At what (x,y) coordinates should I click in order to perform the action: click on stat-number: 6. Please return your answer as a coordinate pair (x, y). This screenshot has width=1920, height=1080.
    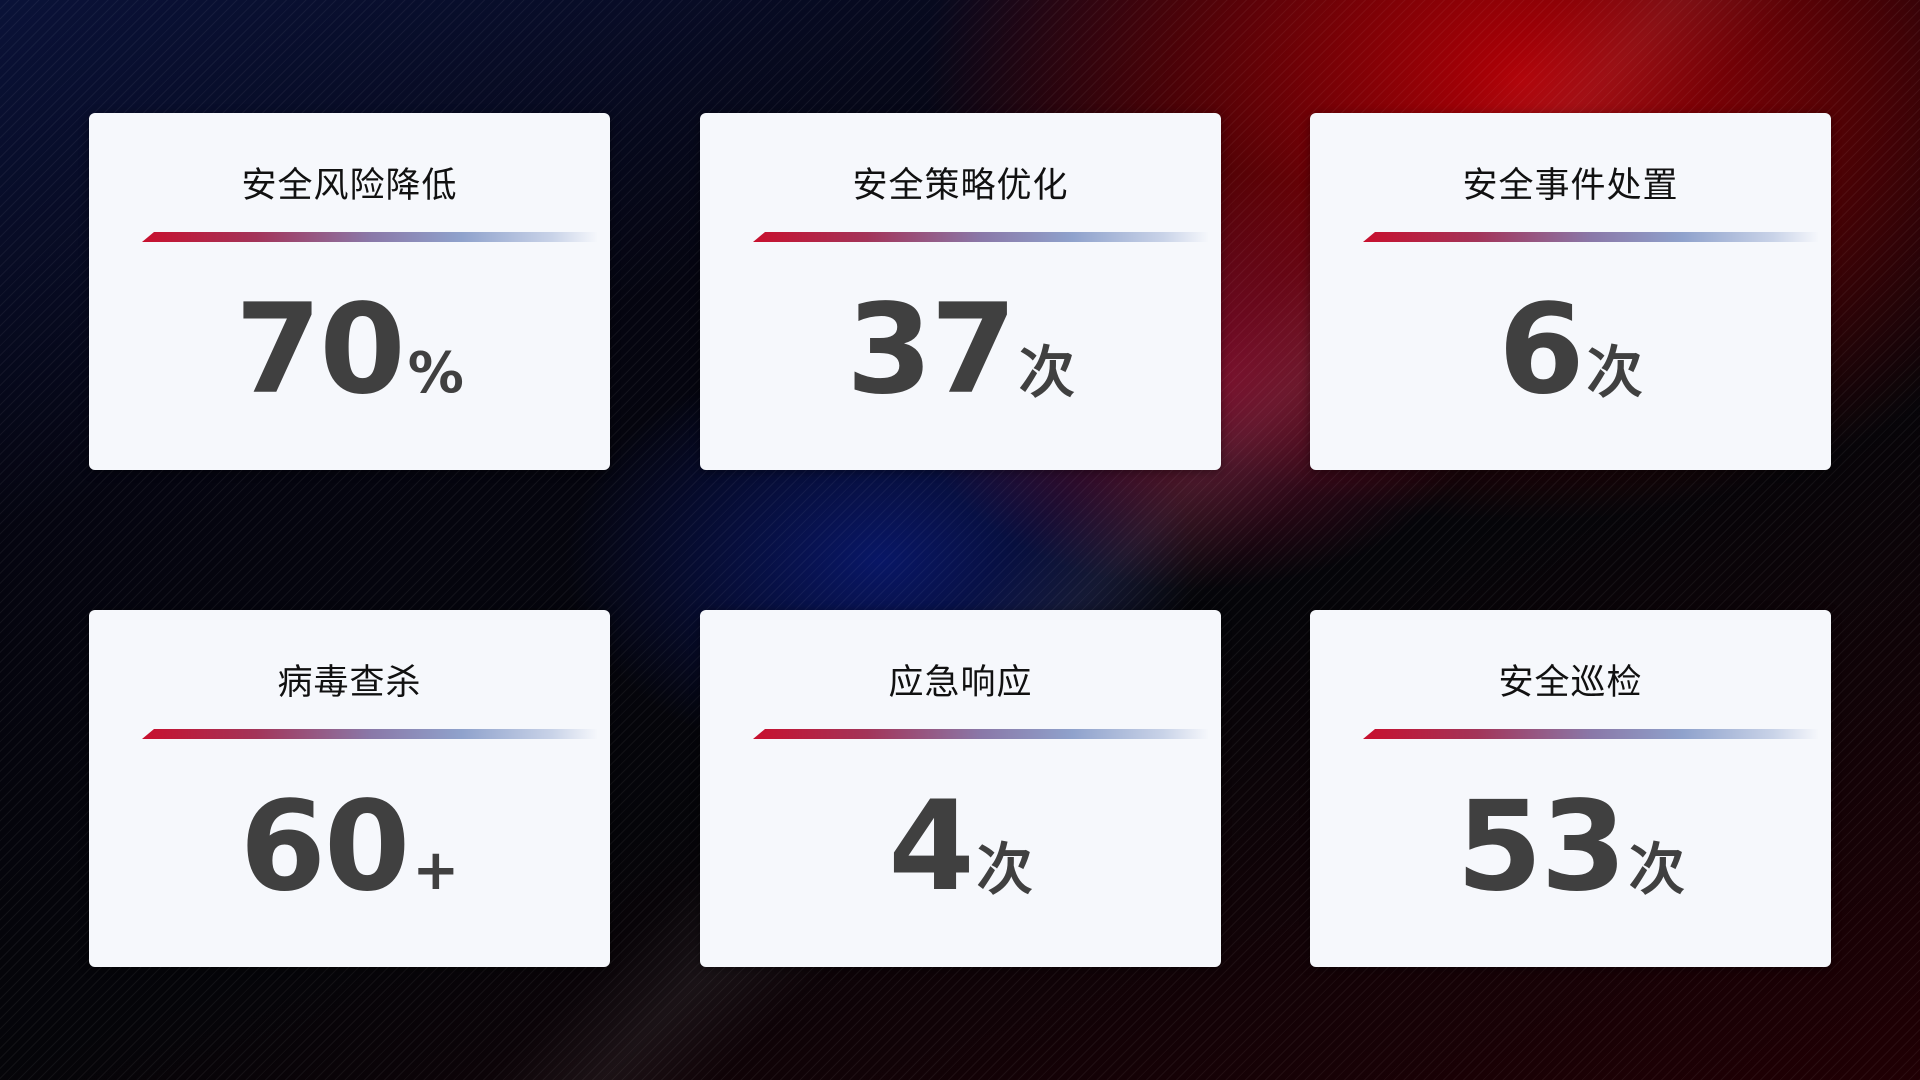
    Looking at the image, I should click on (1541, 350).